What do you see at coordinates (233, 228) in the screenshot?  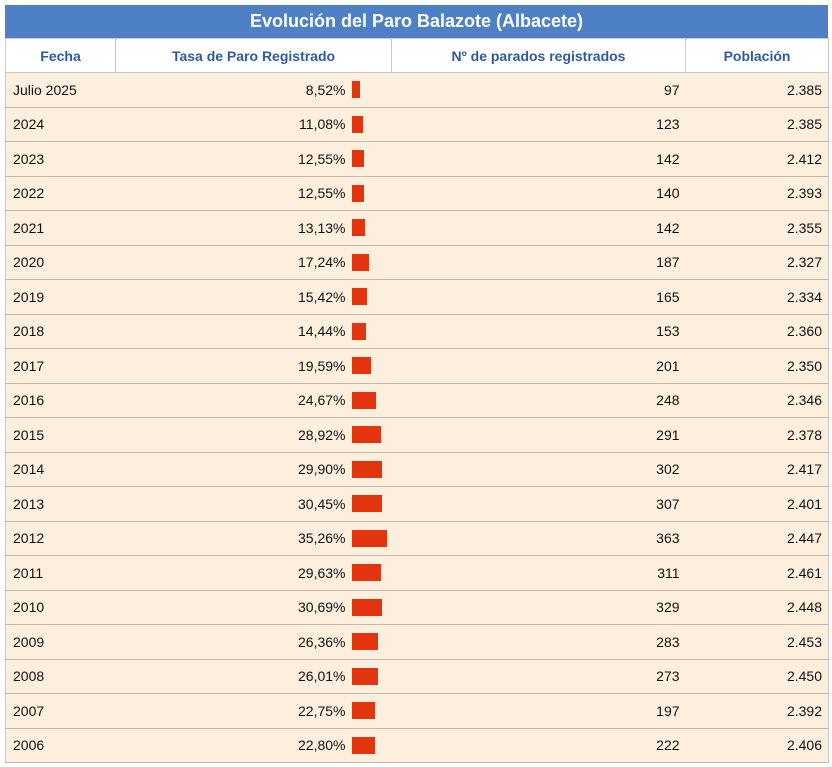 I see `cell-tasa: 13,13%` at bounding box center [233, 228].